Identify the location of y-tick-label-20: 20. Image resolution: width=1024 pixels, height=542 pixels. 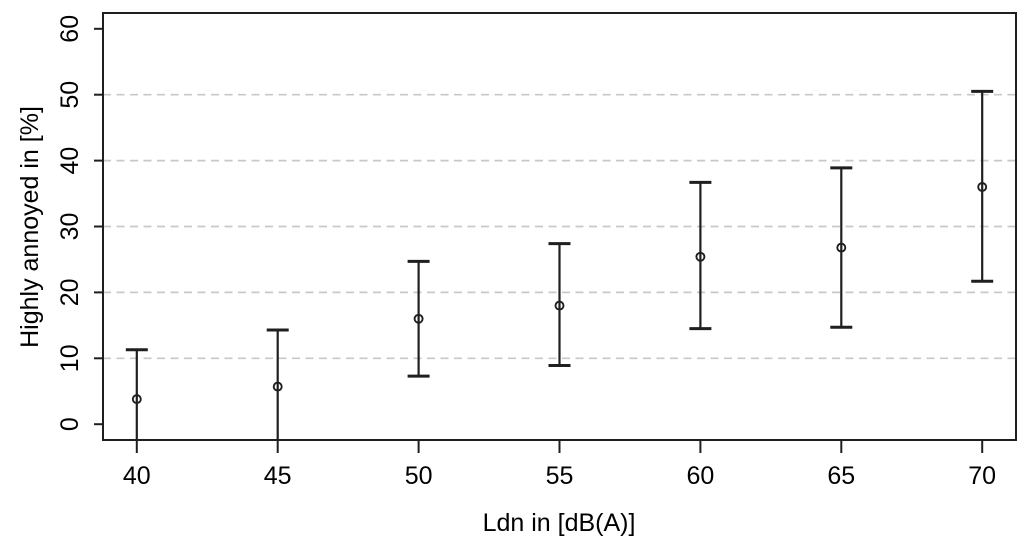
(70, 292).